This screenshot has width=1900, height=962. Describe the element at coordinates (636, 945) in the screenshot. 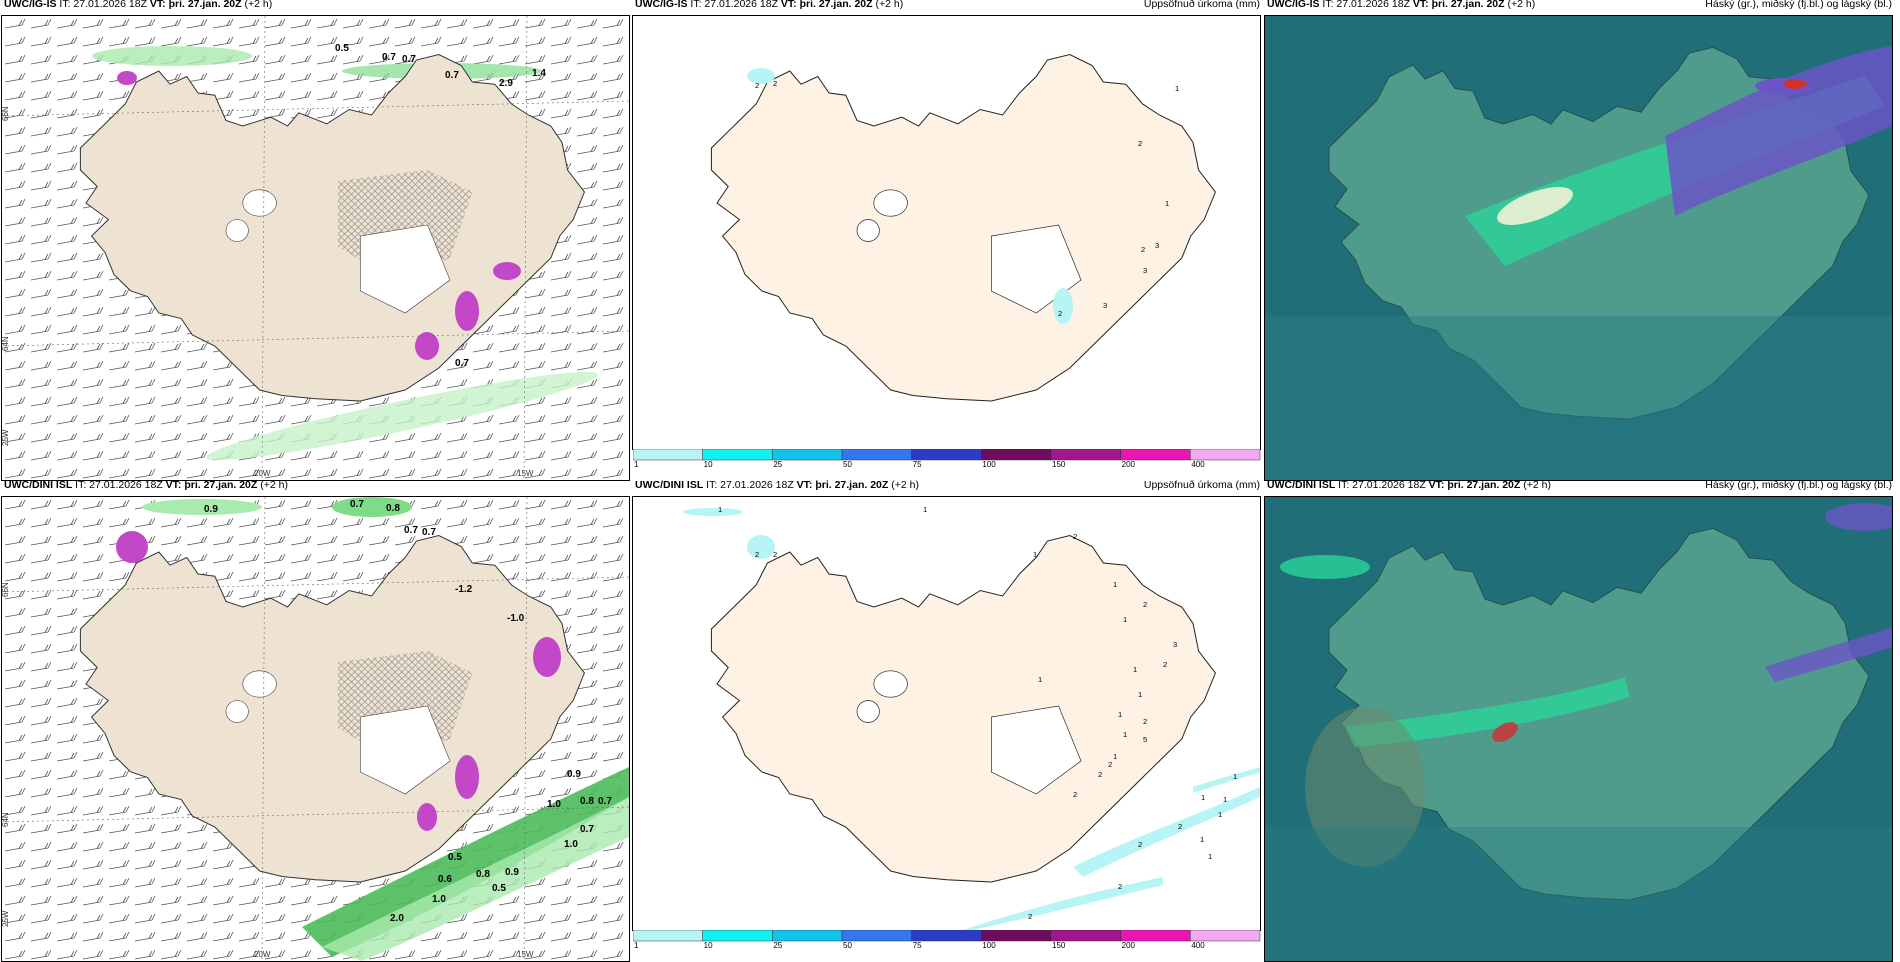

I see `colorbar-tick-label: 1` at that location.